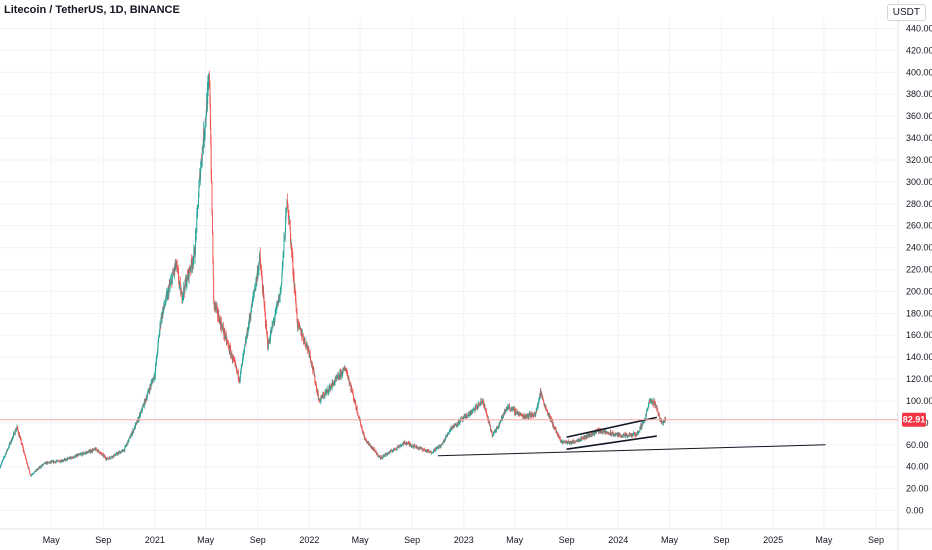  I want to click on x-tick-label: 2025, so click(773, 540).